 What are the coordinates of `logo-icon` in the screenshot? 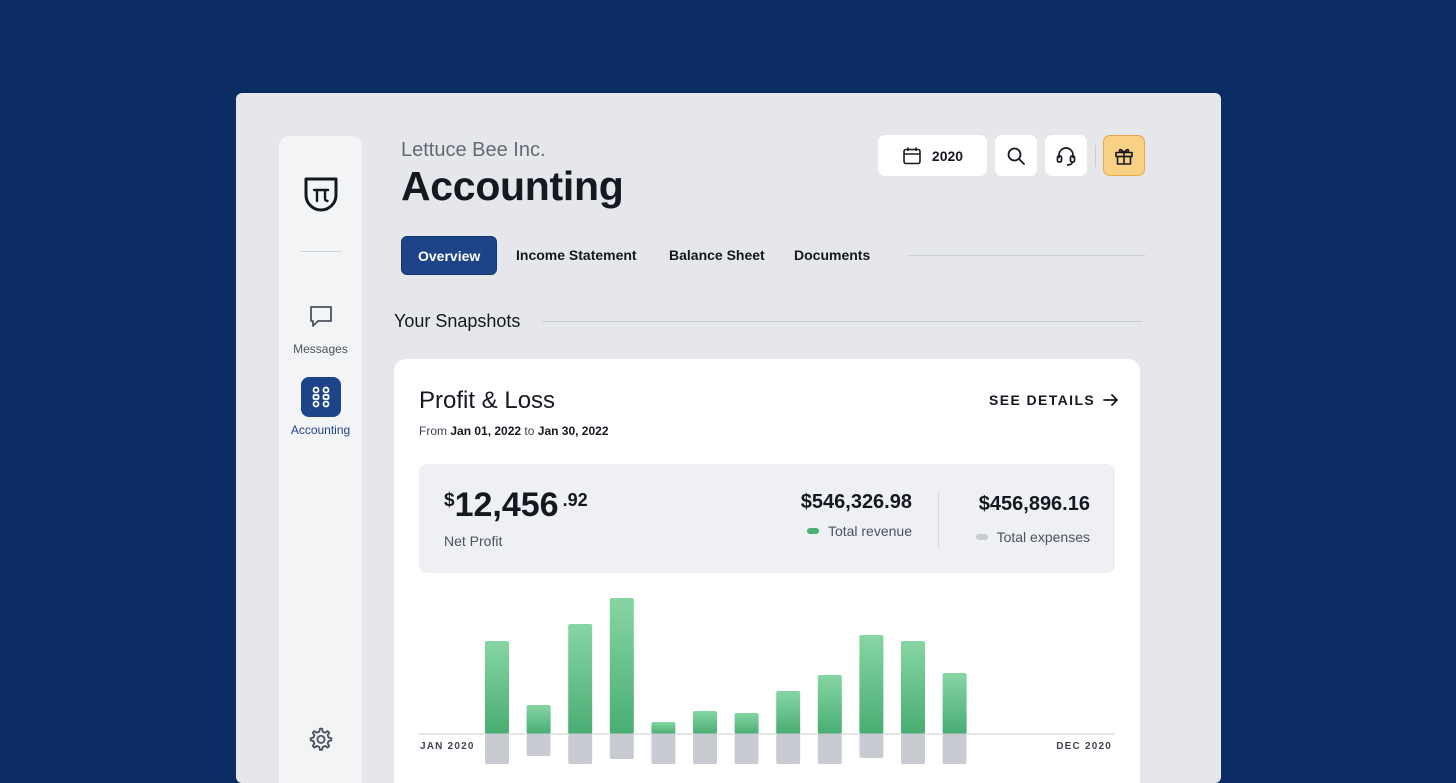 It's located at (321, 194).